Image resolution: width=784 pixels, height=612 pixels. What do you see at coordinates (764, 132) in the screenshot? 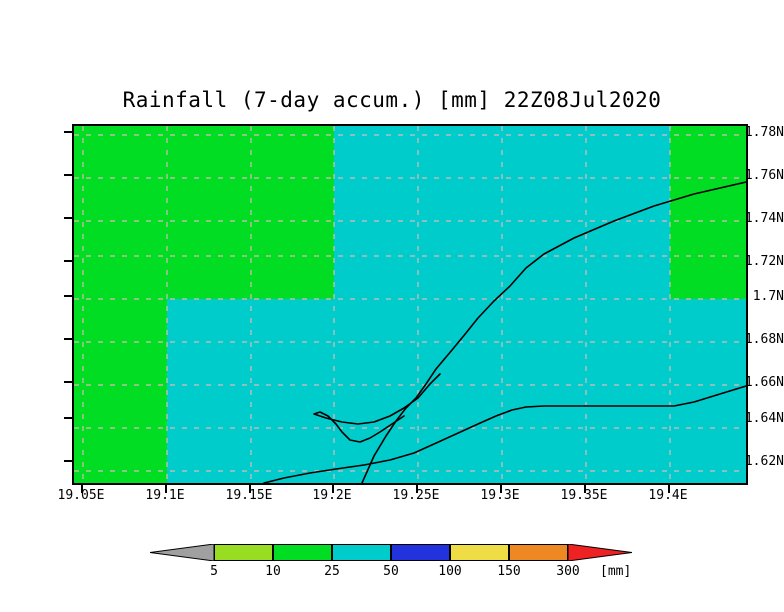
I see `y-tick-label: 1.78N` at bounding box center [764, 132].